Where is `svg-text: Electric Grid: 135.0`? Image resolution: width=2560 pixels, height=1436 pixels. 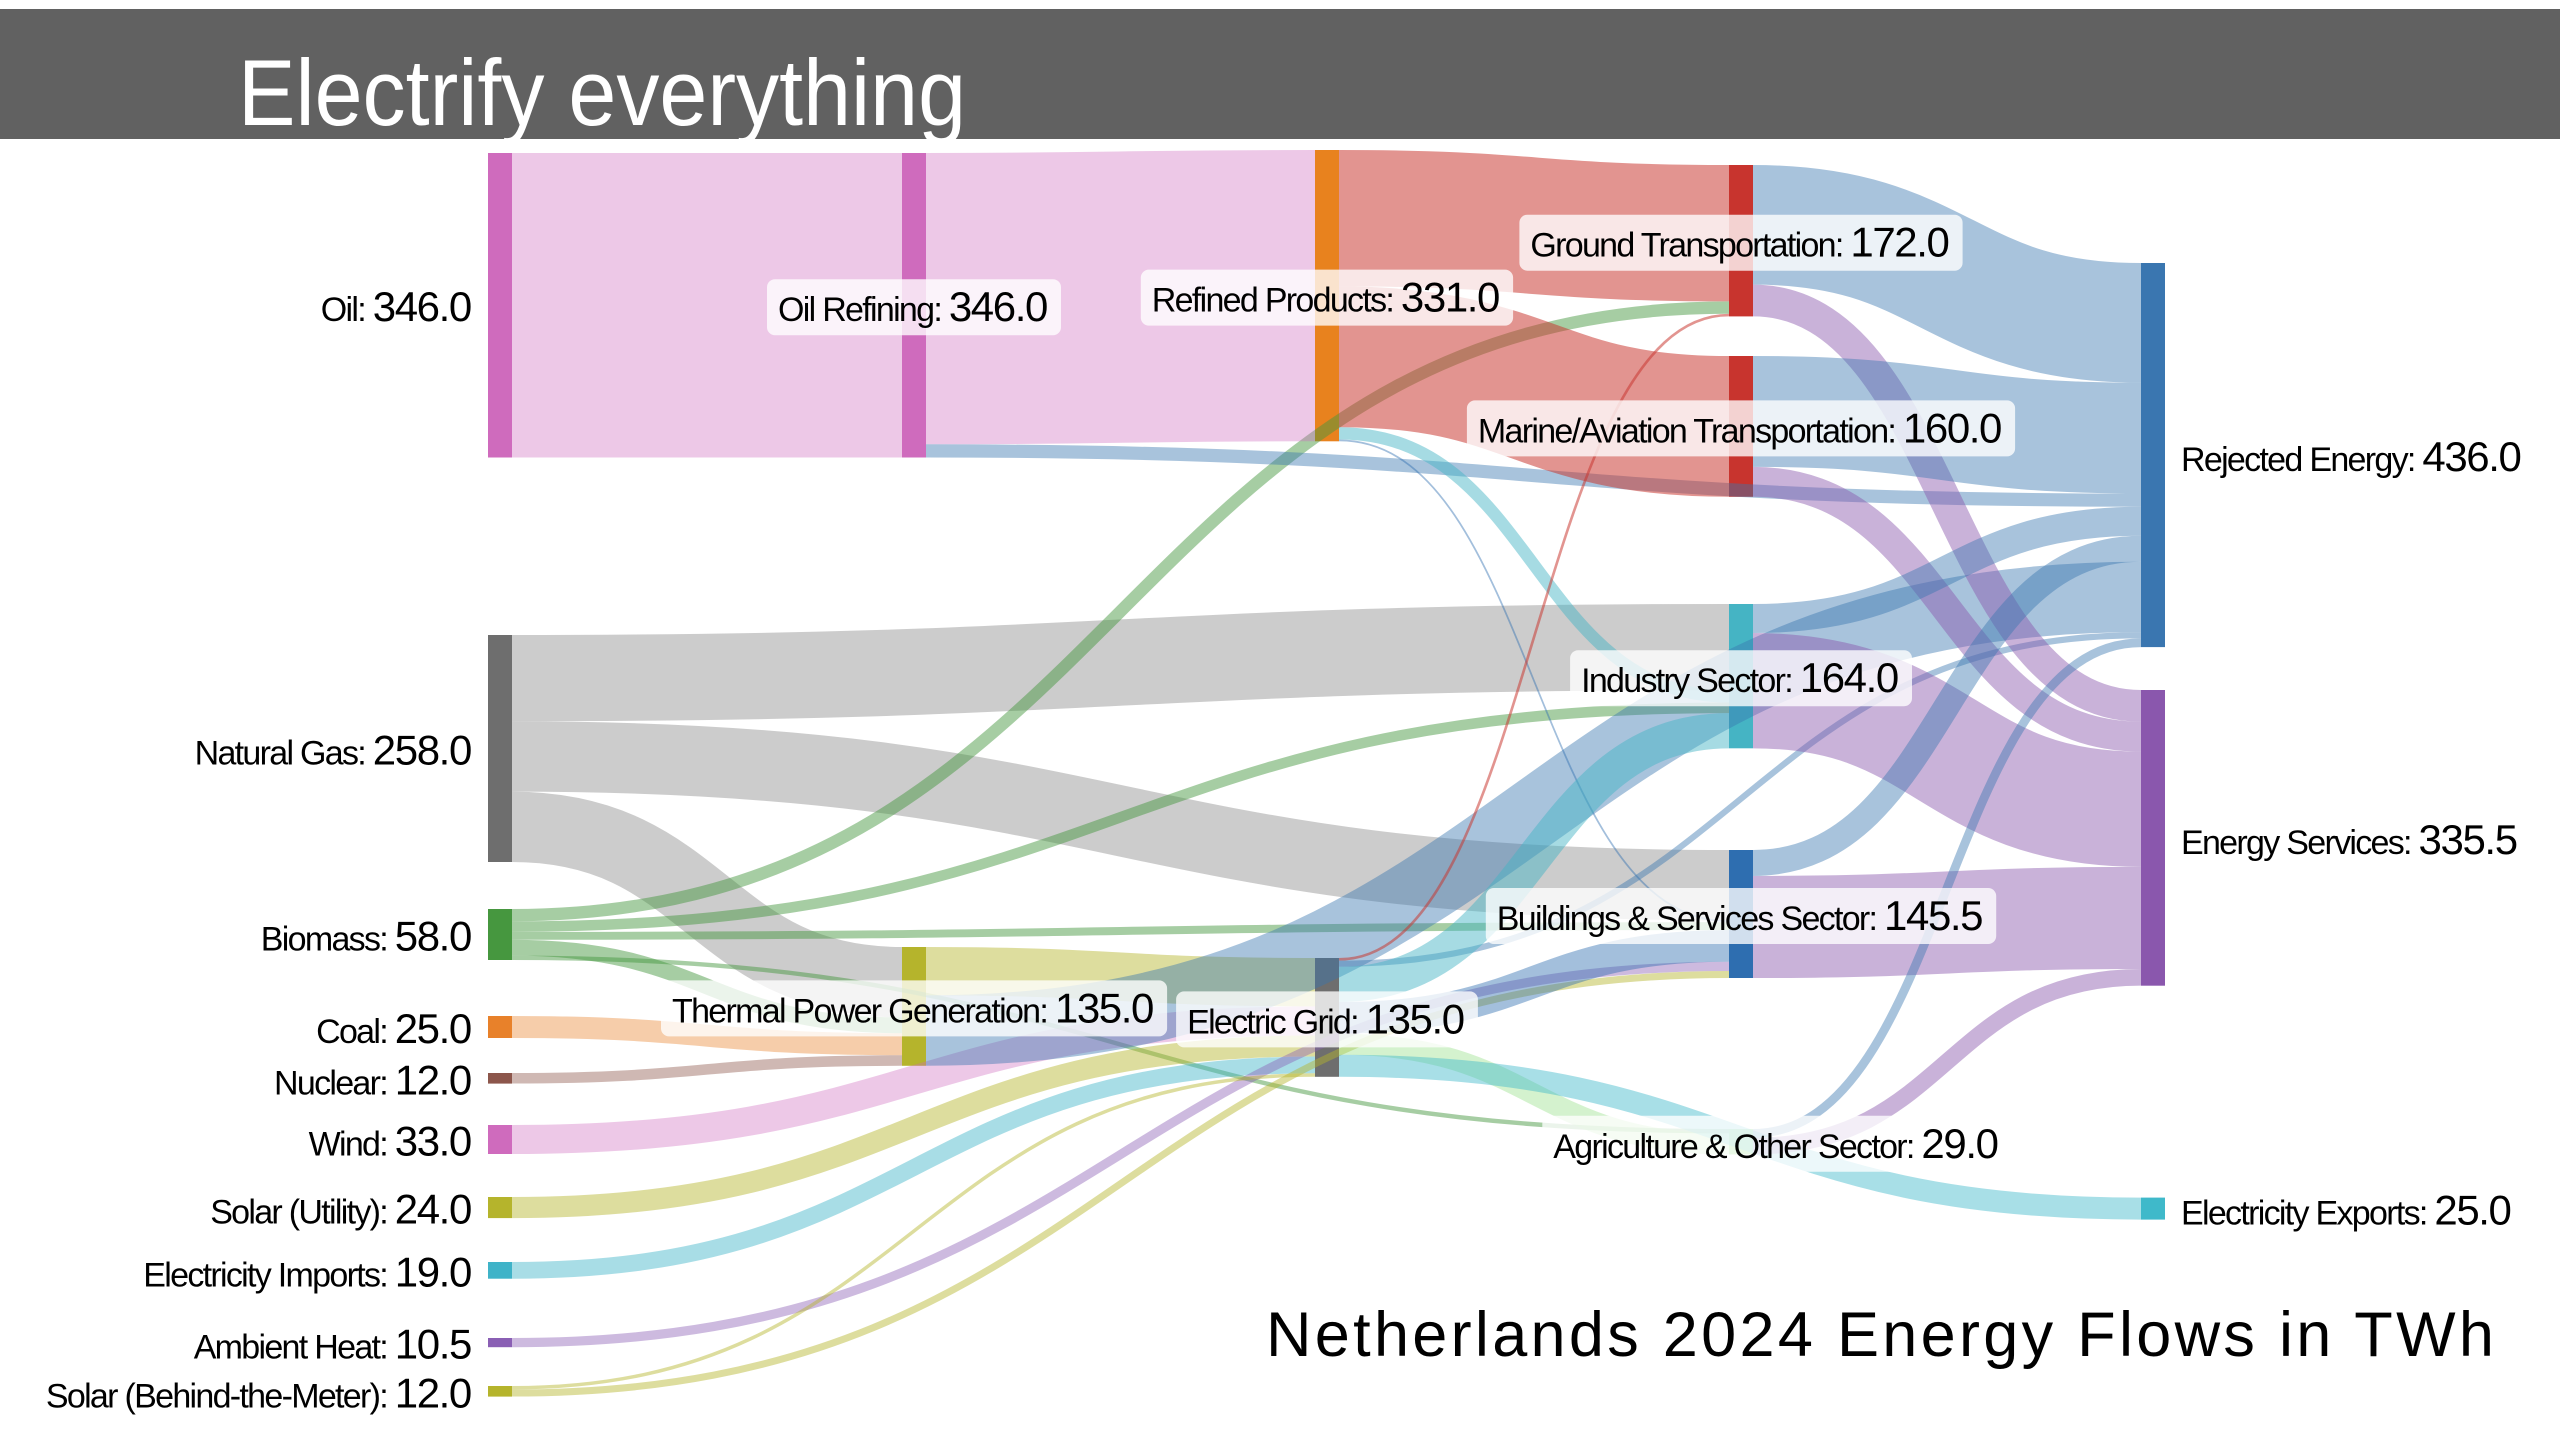 svg-text: Electric Grid: 135.0 is located at coordinates (1325, 1018).